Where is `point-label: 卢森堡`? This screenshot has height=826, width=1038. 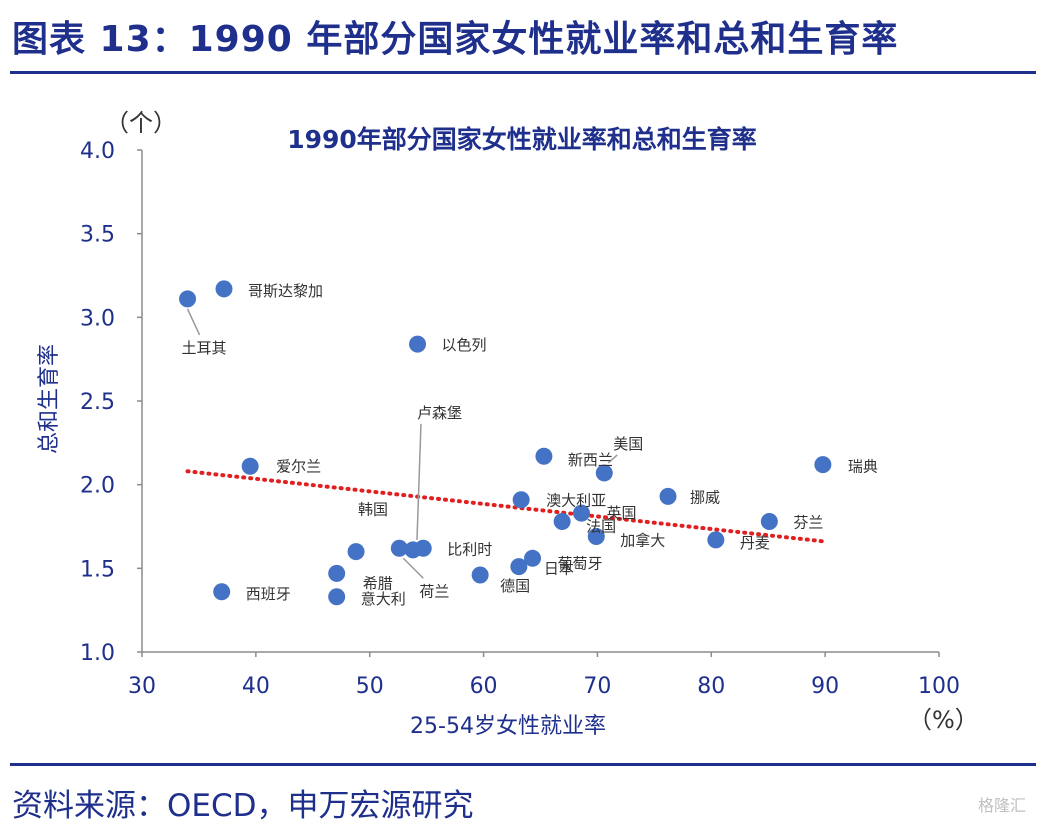 point-label: 卢森堡 is located at coordinates (439, 413).